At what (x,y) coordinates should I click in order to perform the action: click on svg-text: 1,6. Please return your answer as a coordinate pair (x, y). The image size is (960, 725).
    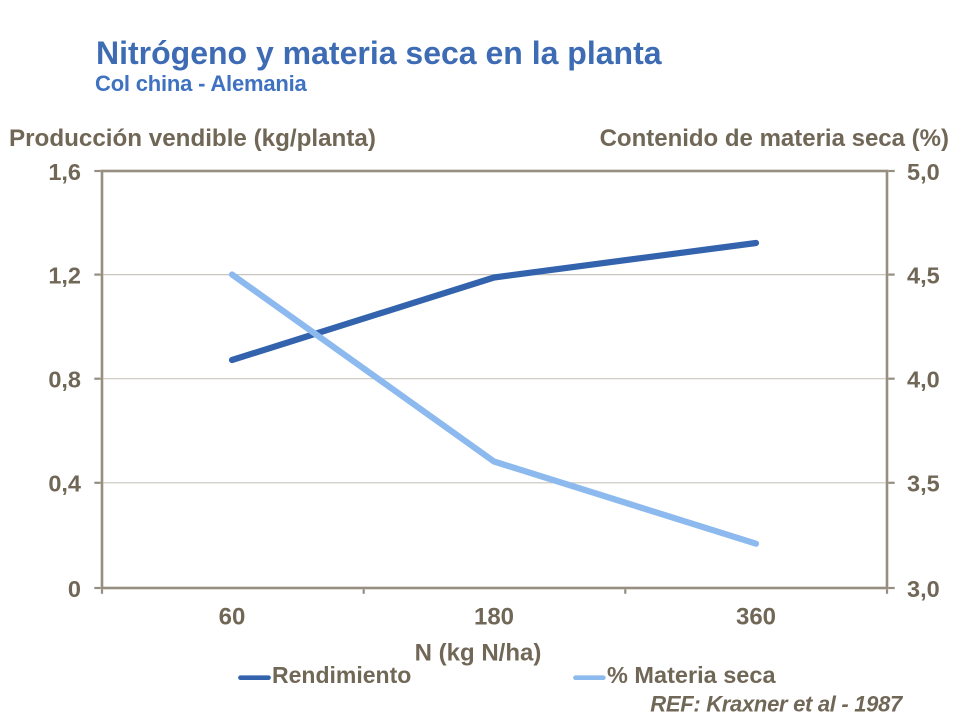
    Looking at the image, I should click on (64, 172).